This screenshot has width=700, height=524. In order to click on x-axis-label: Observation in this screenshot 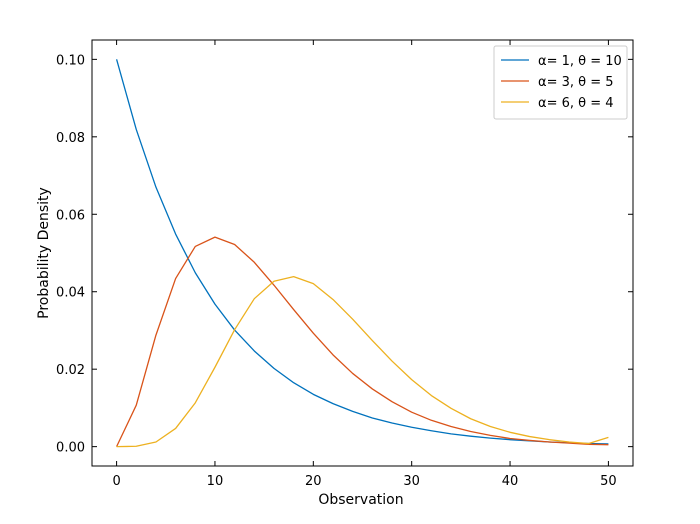, I will do `click(360, 500)`.